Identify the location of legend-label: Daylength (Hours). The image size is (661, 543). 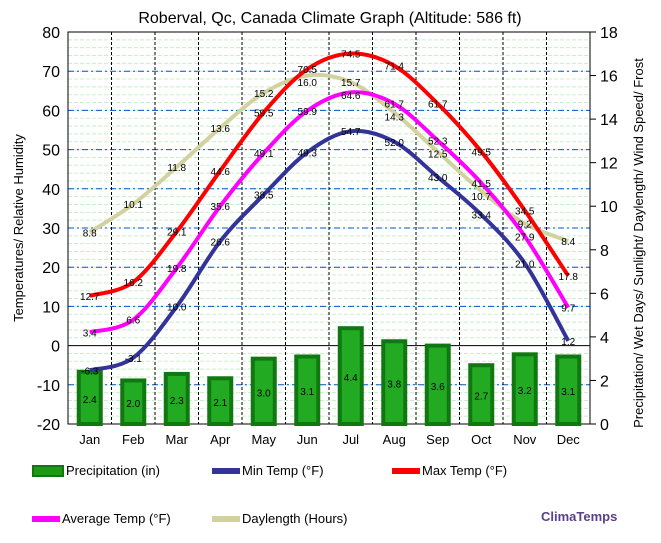
(295, 518).